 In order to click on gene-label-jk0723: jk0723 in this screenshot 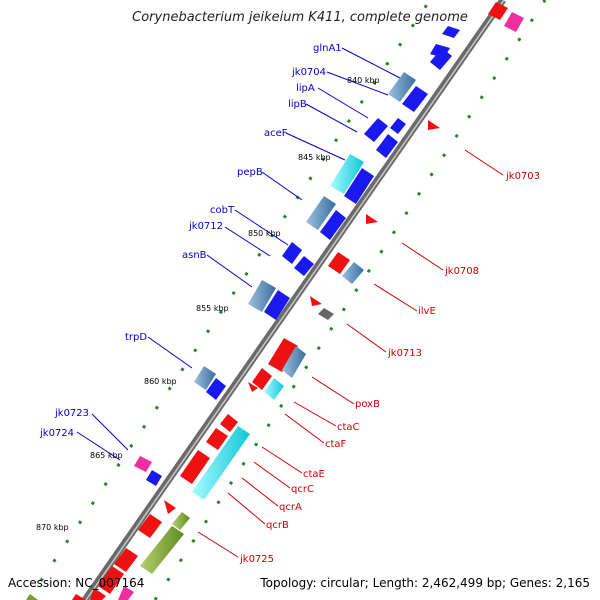, I will do `click(71, 413)`.